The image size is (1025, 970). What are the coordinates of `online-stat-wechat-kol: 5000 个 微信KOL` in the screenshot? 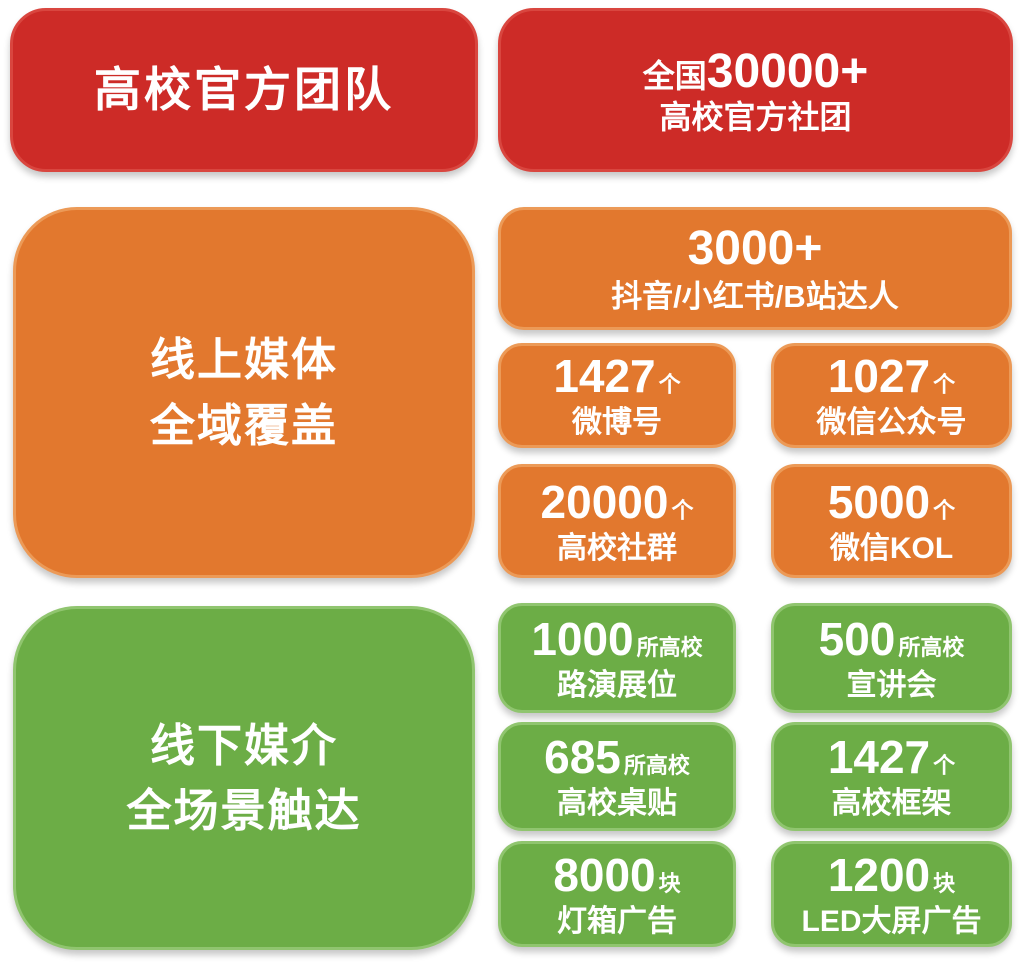 It's located at (891, 521).